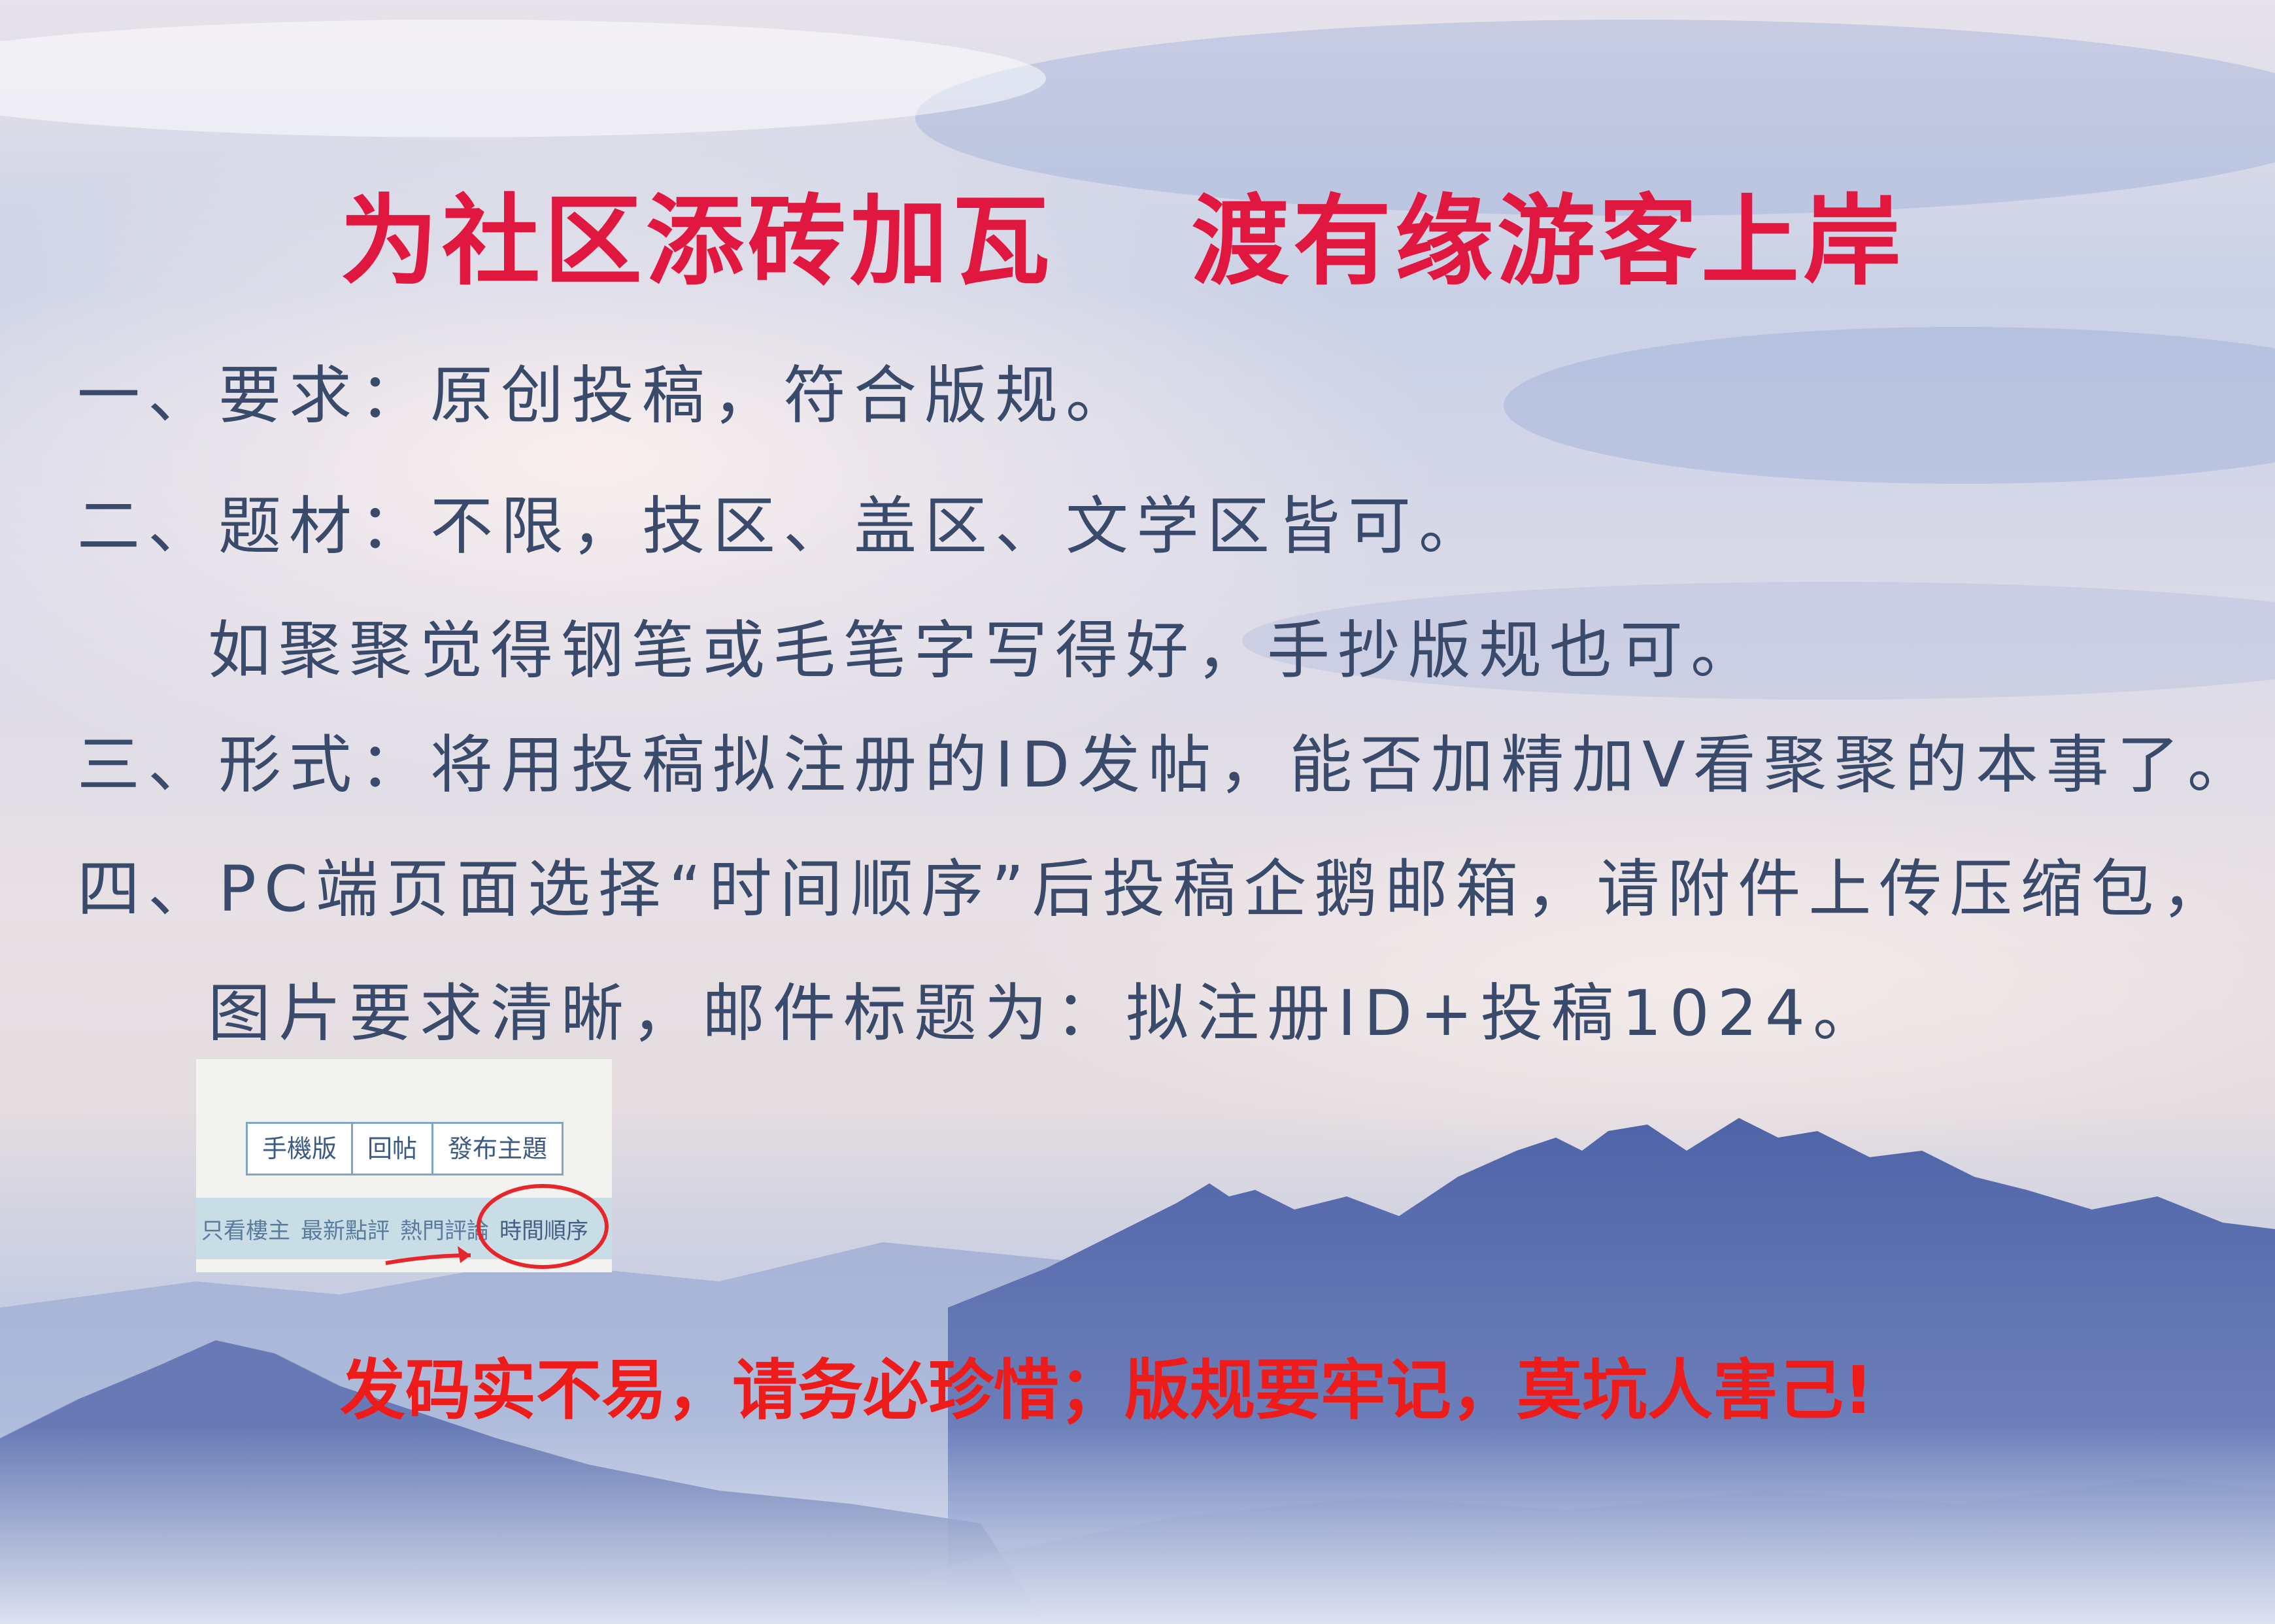  I want to click on forum-toolbar: 手機版 回帖 發布主題, so click(405, 1149).